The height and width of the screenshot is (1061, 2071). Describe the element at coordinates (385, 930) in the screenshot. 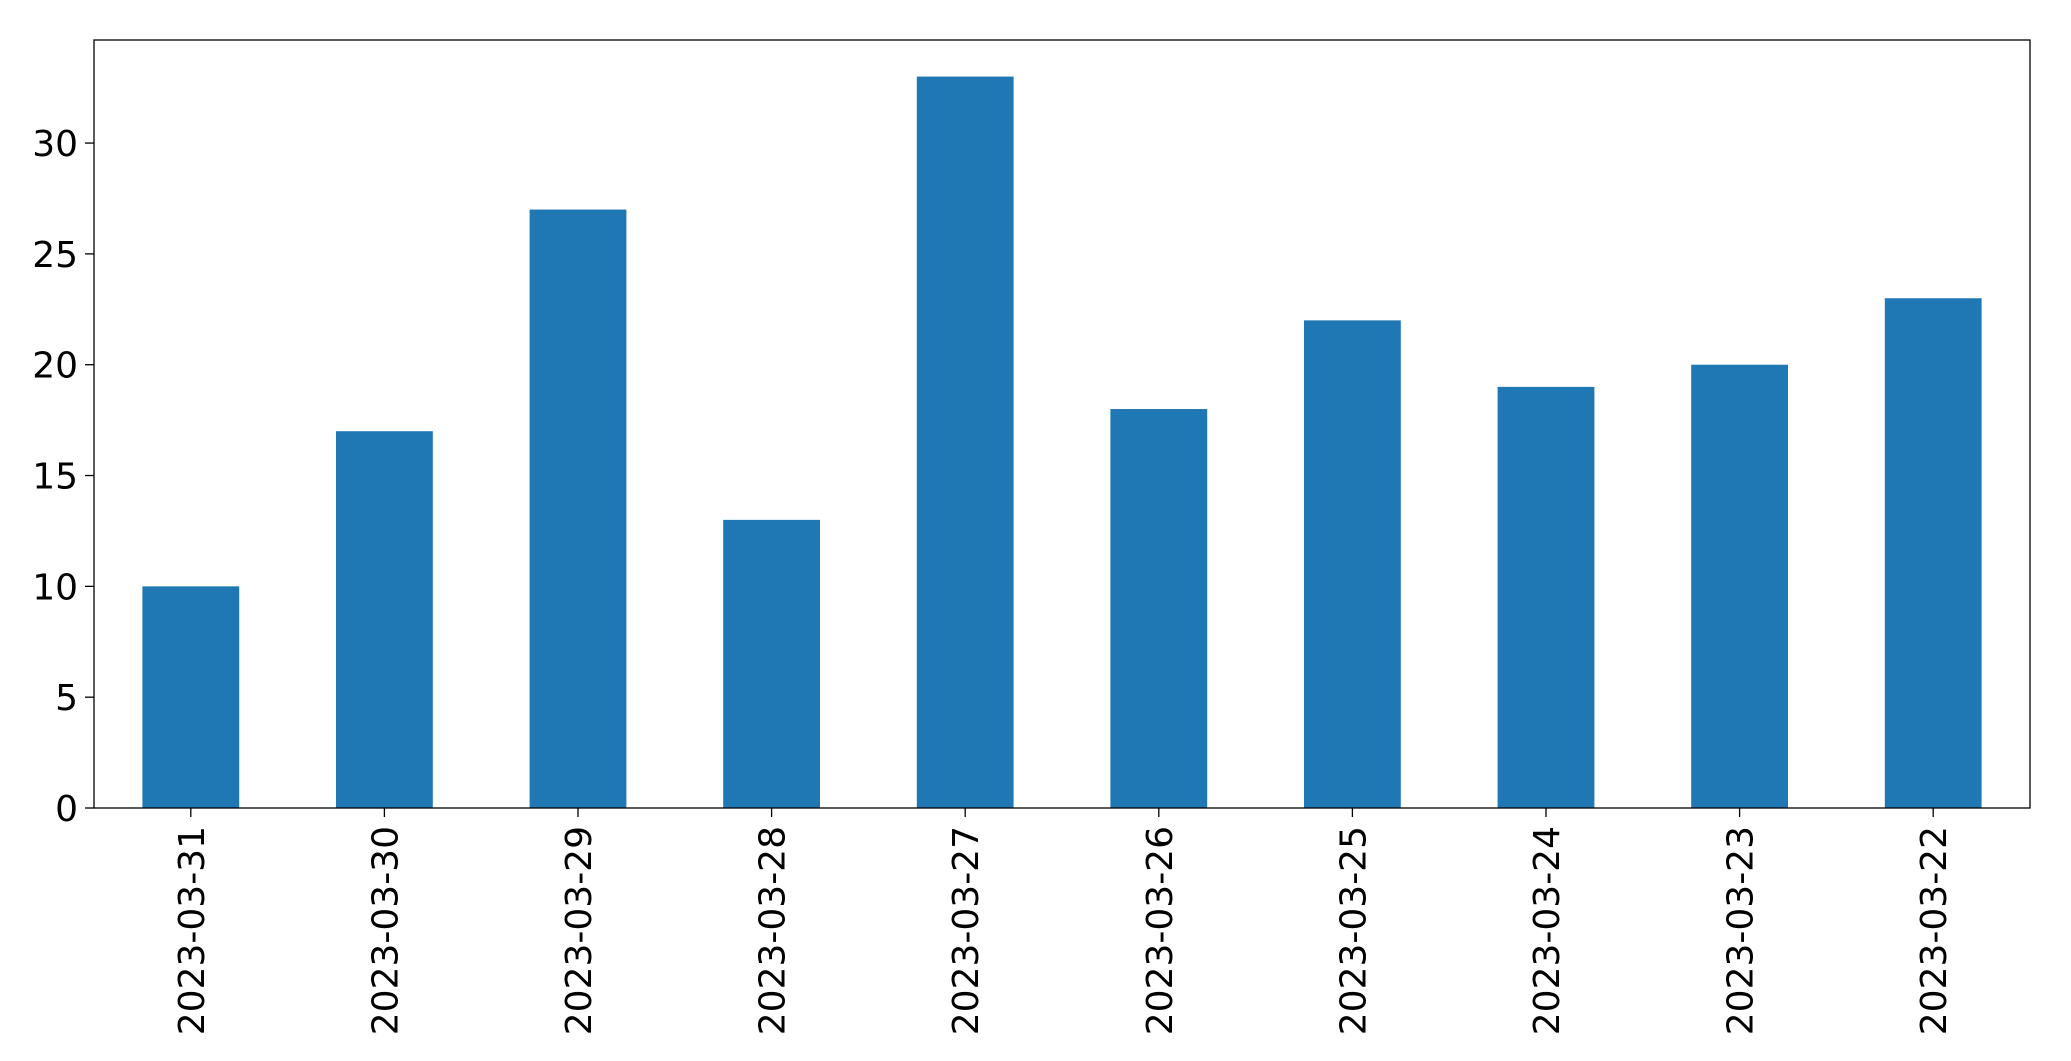

I see `x-tick-label: 2023-03-30` at that location.